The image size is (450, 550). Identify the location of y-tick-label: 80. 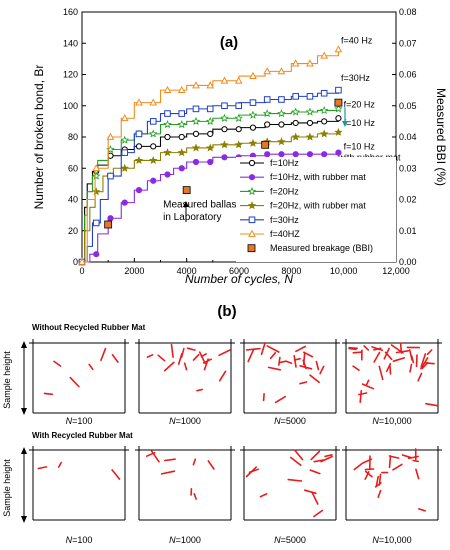
(73, 137).